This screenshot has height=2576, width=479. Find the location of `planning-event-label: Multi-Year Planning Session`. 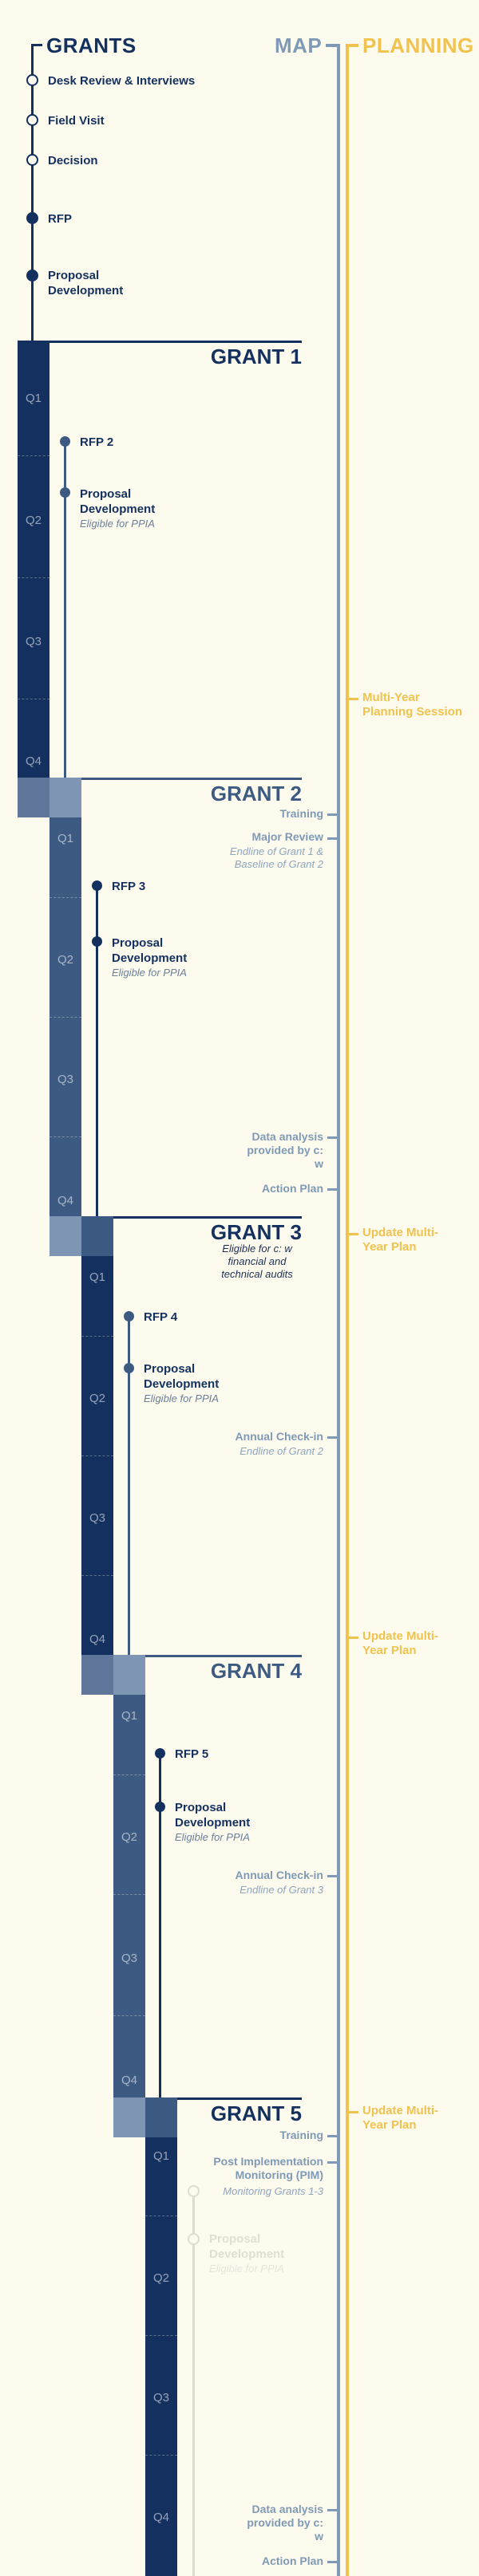

planning-event-label: Multi-Year Planning Session is located at coordinates (413, 705).